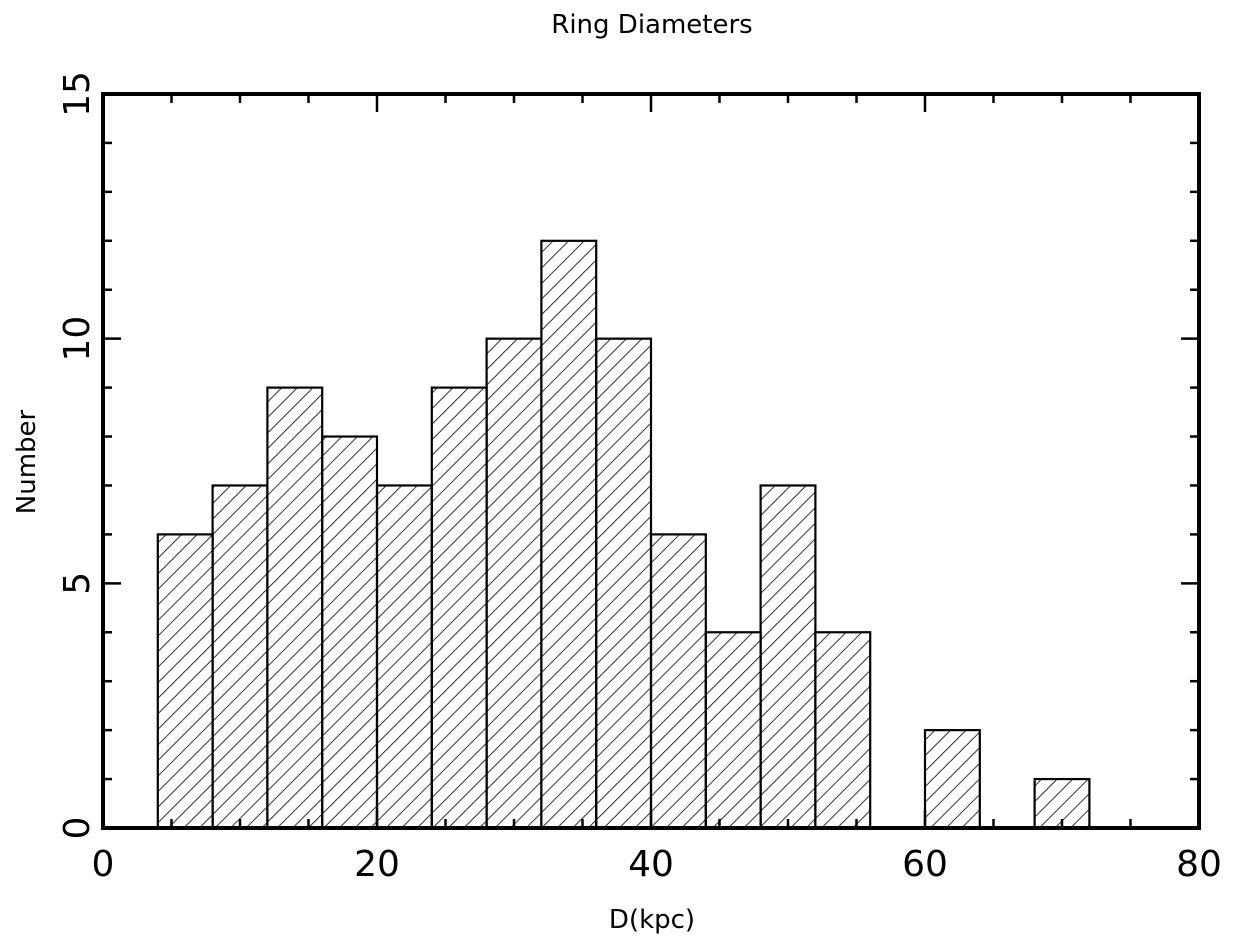  What do you see at coordinates (925, 864) in the screenshot?
I see `x-tick-label-60: 60` at bounding box center [925, 864].